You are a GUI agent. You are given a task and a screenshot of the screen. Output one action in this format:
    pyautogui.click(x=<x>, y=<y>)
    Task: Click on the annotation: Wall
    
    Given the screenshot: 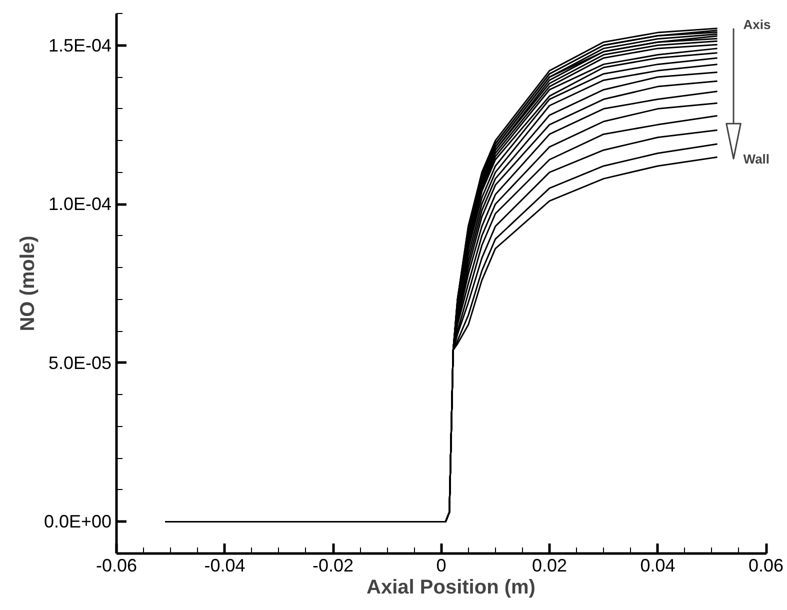 What is the action you would take?
    pyautogui.click(x=756, y=159)
    